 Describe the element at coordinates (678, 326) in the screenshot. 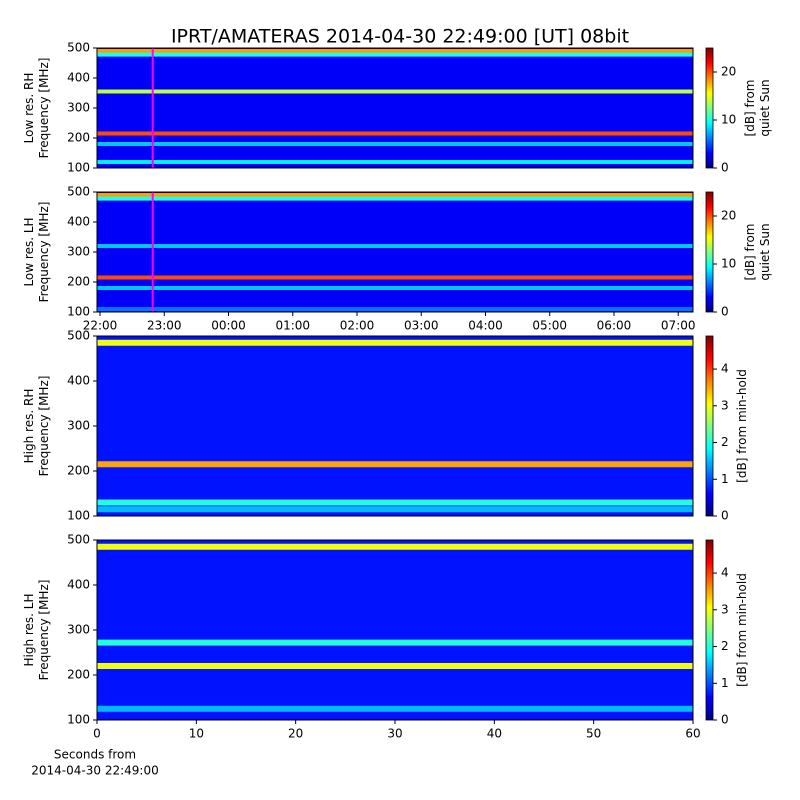

I see `x-tick-label: 07:00` at that location.